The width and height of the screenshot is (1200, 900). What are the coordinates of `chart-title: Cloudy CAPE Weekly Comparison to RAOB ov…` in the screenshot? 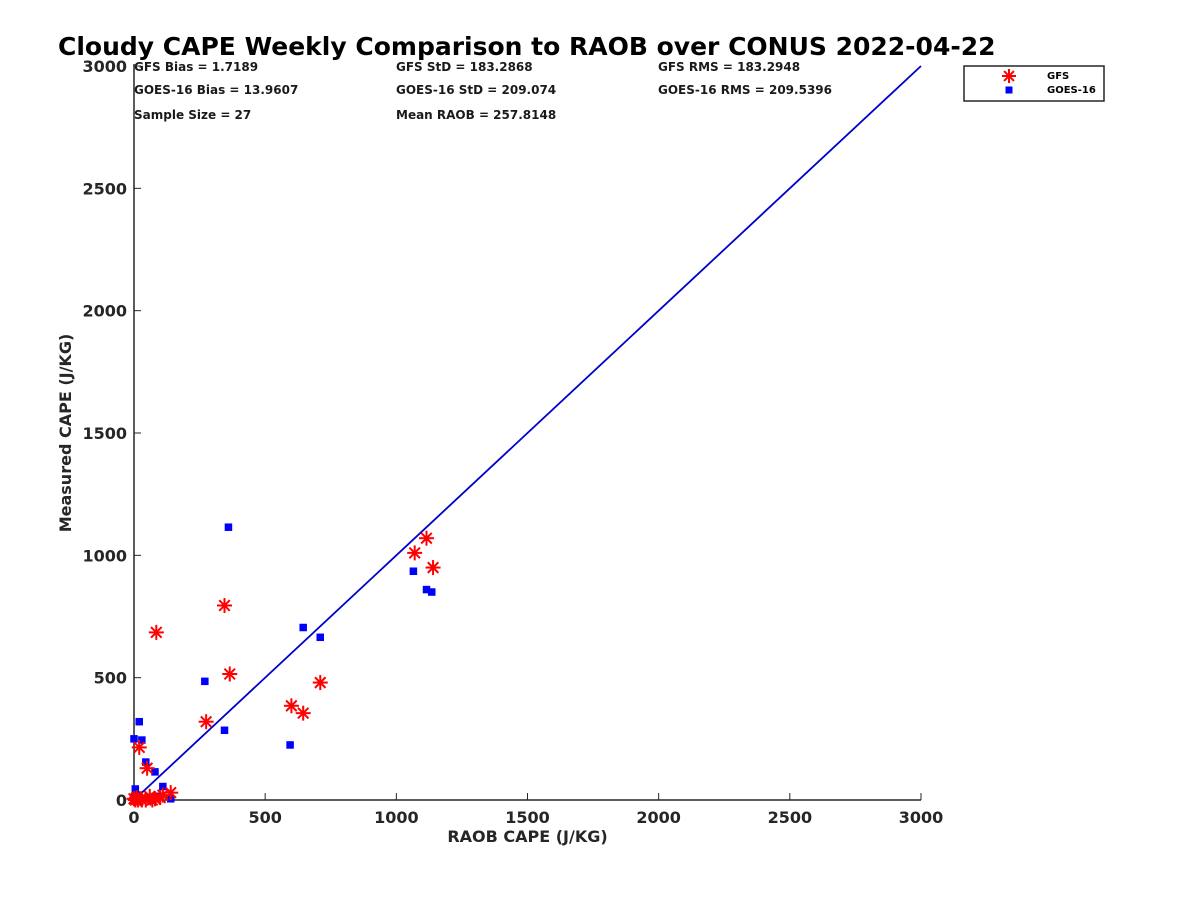 It's located at (527, 46).